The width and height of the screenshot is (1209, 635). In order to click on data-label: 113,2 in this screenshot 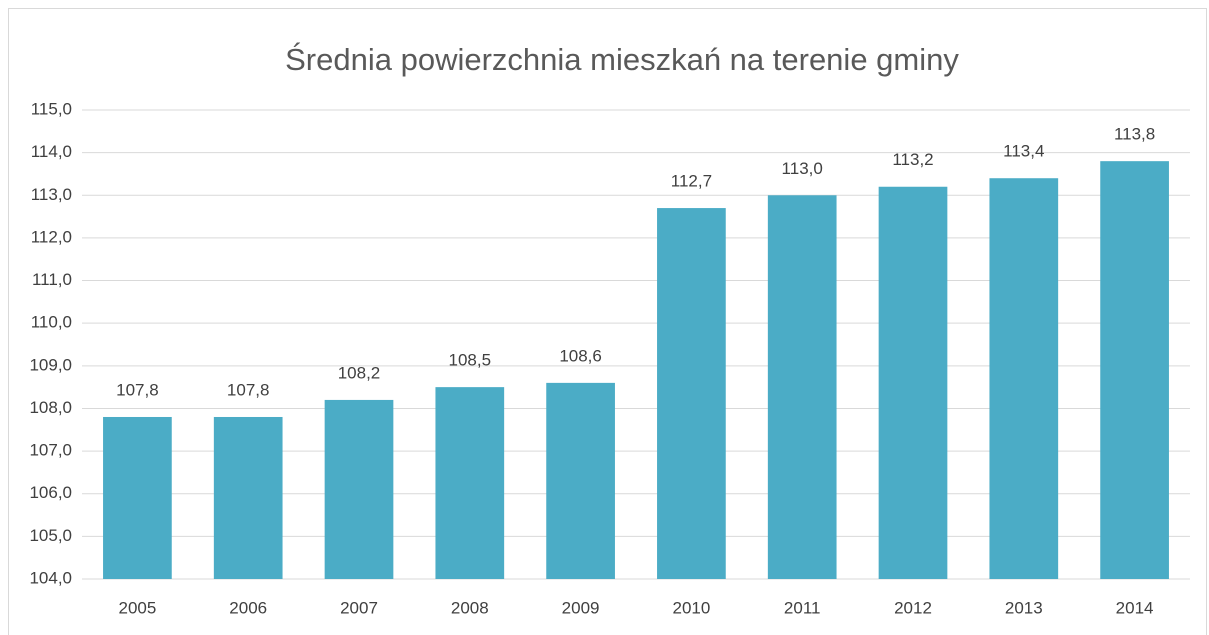, I will do `click(912, 159)`.